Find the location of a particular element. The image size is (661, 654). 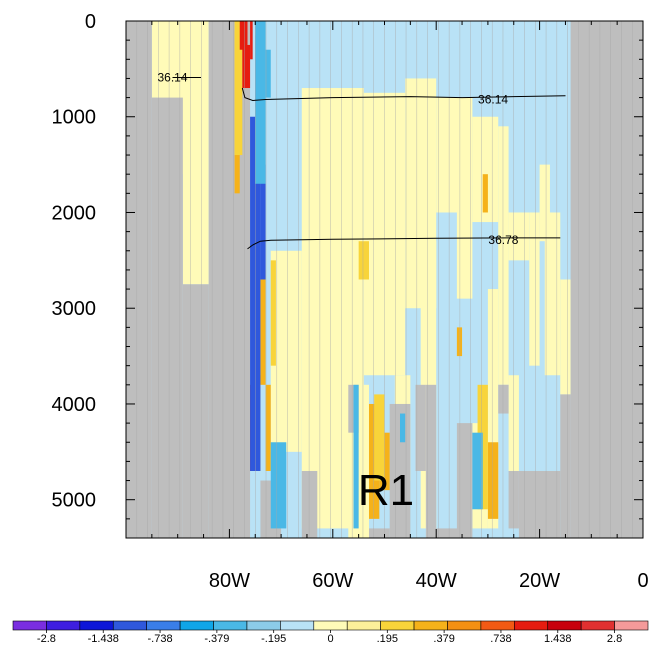

colorbar-label: 1.438 is located at coordinates (558, 639).